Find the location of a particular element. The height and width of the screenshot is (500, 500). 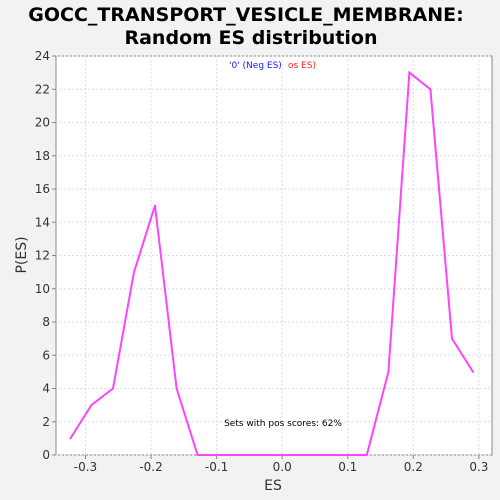

x-tick-label: -0.3 is located at coordinates (85, 467).